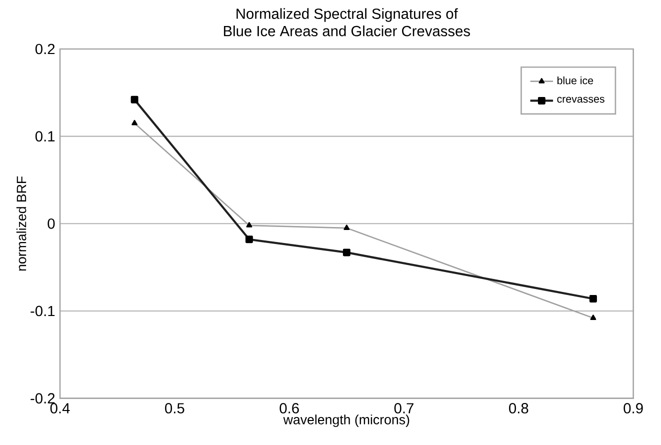  What do you see at coordinates (45, 49) in the screenshot?
I see `y-tick-label: 0.2` at bounding box center [45, 49].